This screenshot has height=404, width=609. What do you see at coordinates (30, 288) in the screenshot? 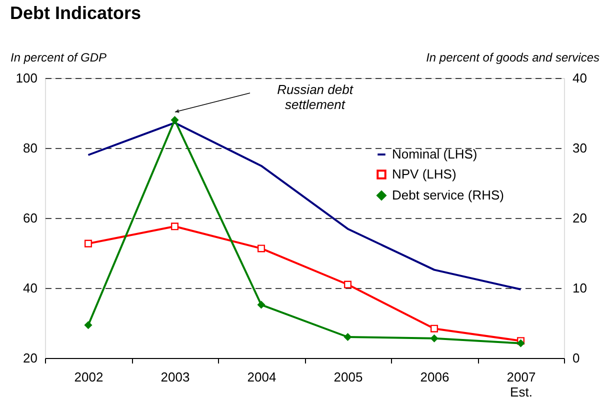
I see `y-tick-label: 40` at bounding box center [30, 288].